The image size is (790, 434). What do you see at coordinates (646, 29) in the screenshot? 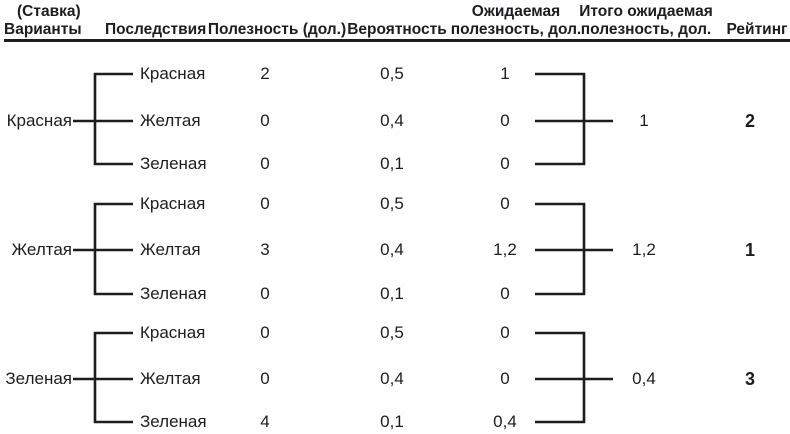
I see `header-total-line2: полезность, дол.` at bounding box center [646, 29].